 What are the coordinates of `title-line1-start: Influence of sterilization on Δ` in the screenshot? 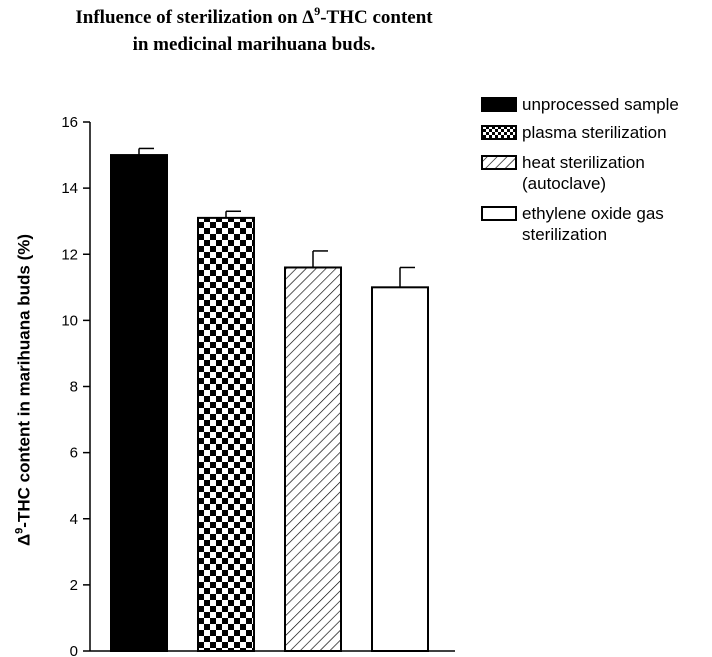 It's located at (195, 17).